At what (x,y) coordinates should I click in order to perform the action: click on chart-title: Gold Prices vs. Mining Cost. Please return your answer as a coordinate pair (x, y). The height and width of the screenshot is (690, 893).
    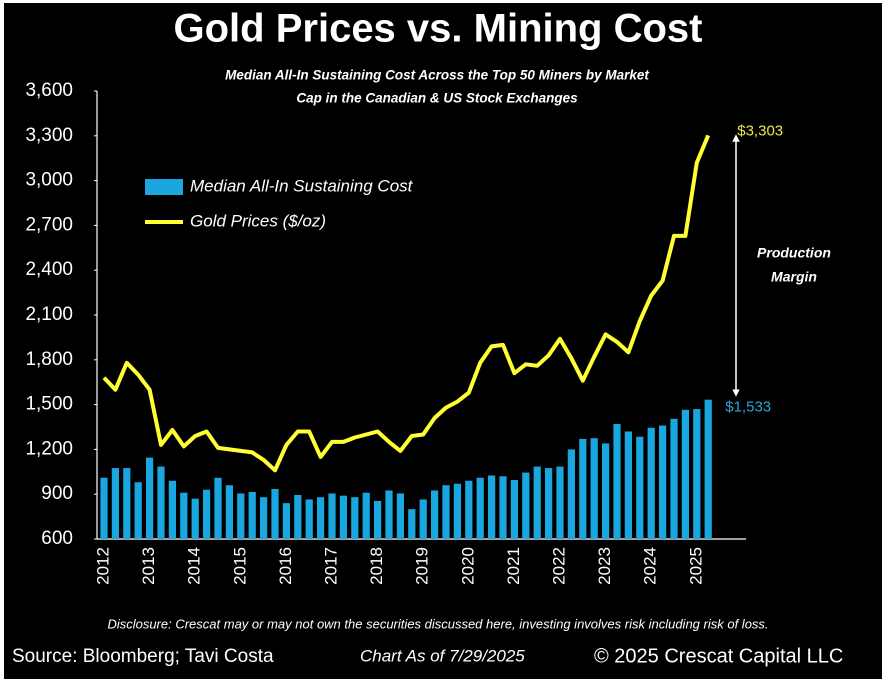
    Looking at the image, I should click on (438, 29).